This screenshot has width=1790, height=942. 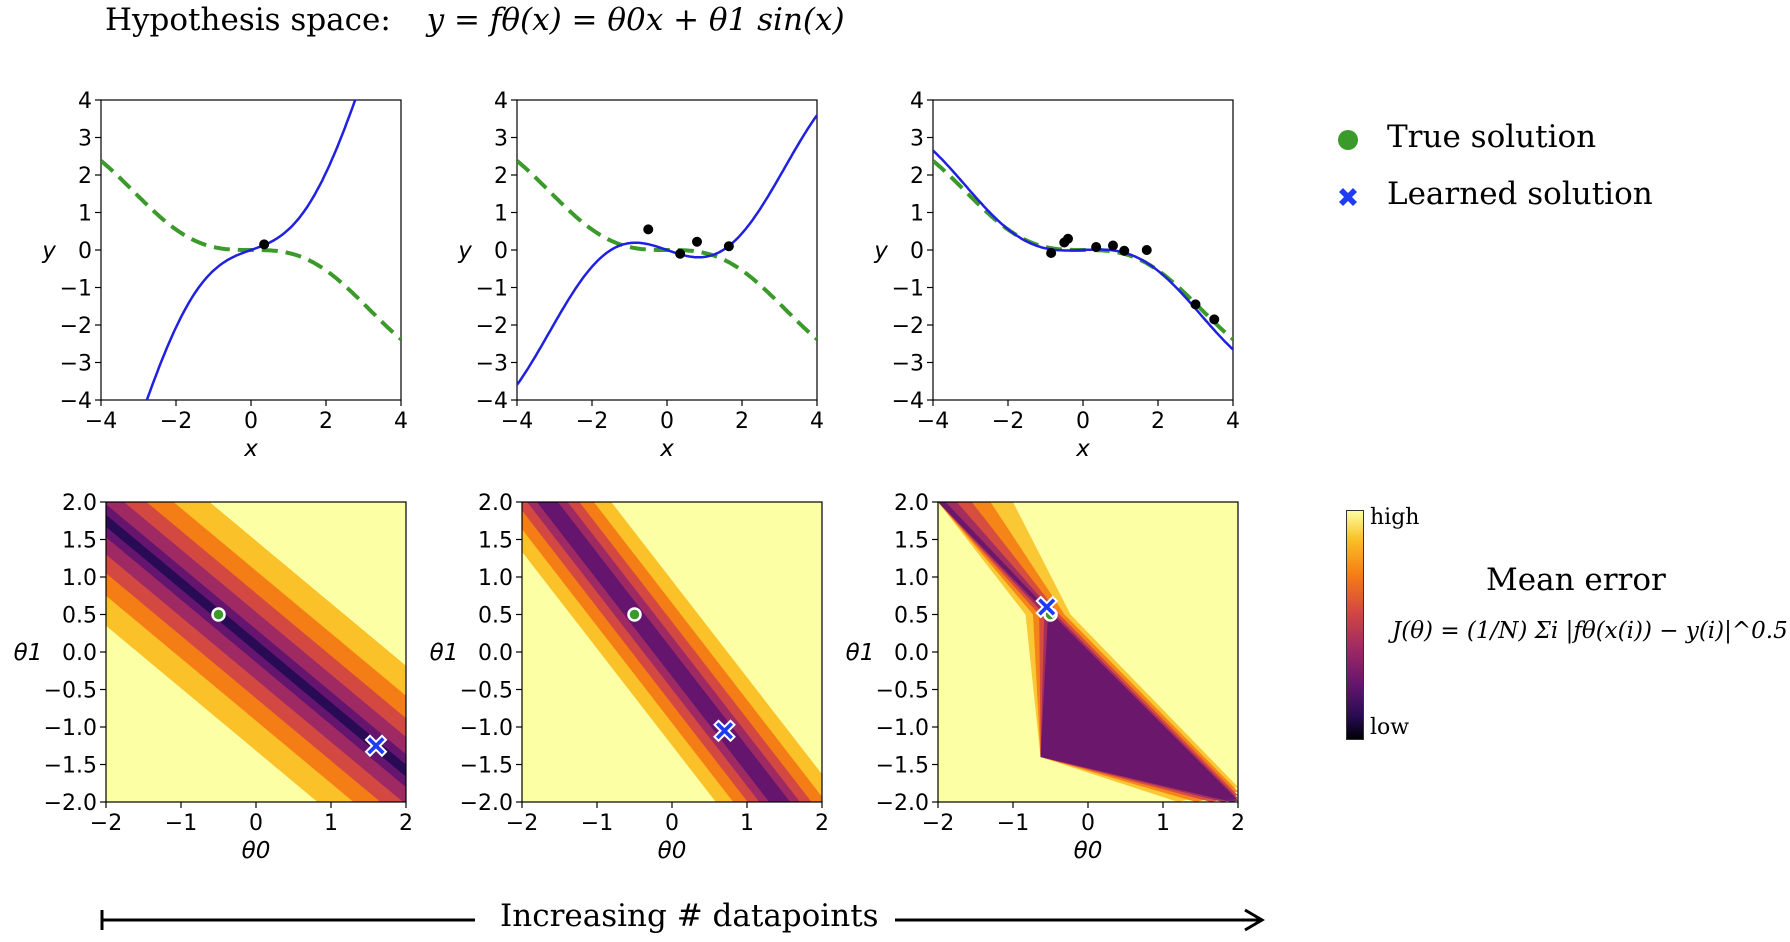 What do you see at coordinates (101, 421) in the screenshot?
I see `x-tick-label: −4` at bounding box center [101, 421].